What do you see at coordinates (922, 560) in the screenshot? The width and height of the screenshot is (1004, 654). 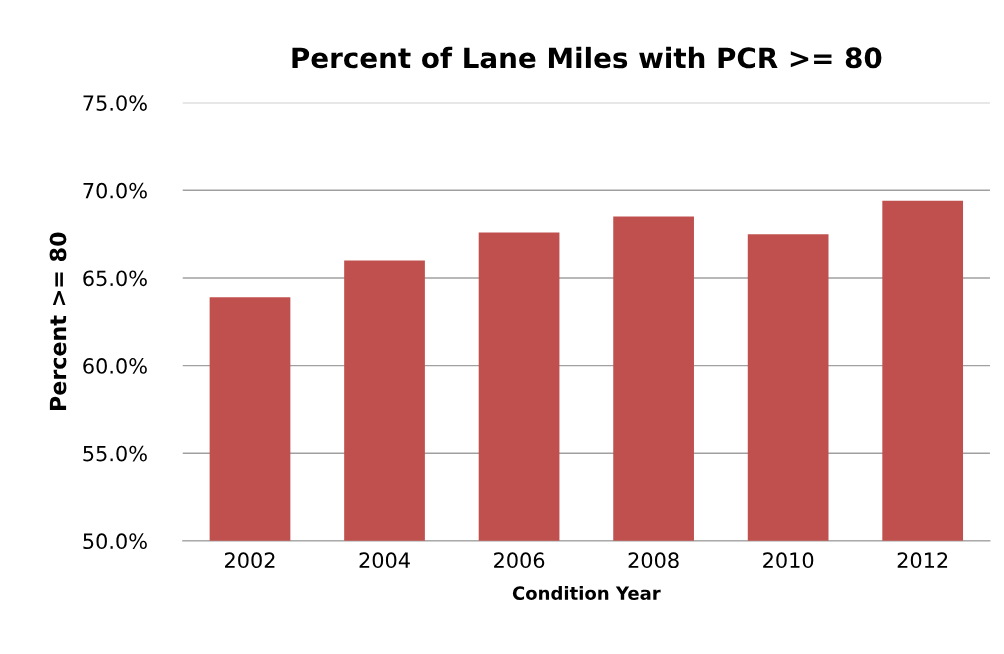 I see `x-tick-label: 2012` at bounding box center [922, 560].